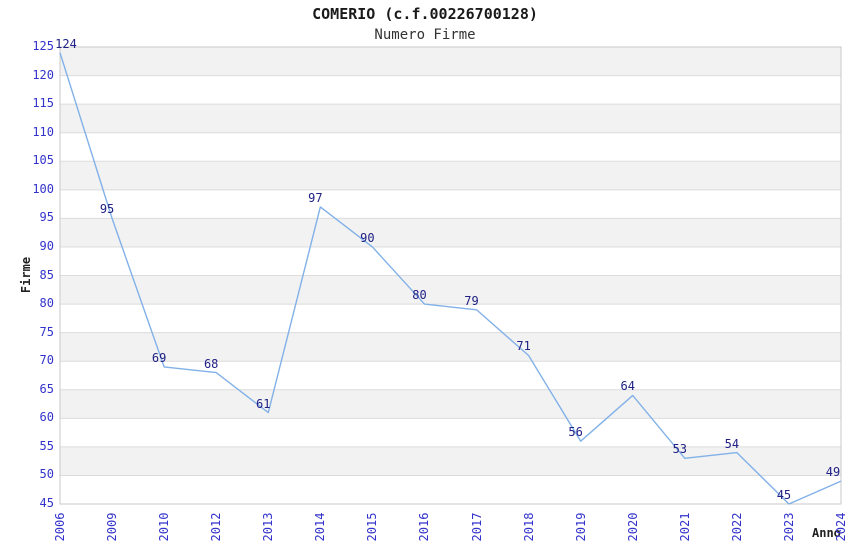  What do you see at coordinates (112, 527) in the screenshot?
I see `x-tick-label: 2009` at bounding box center [112, 527].